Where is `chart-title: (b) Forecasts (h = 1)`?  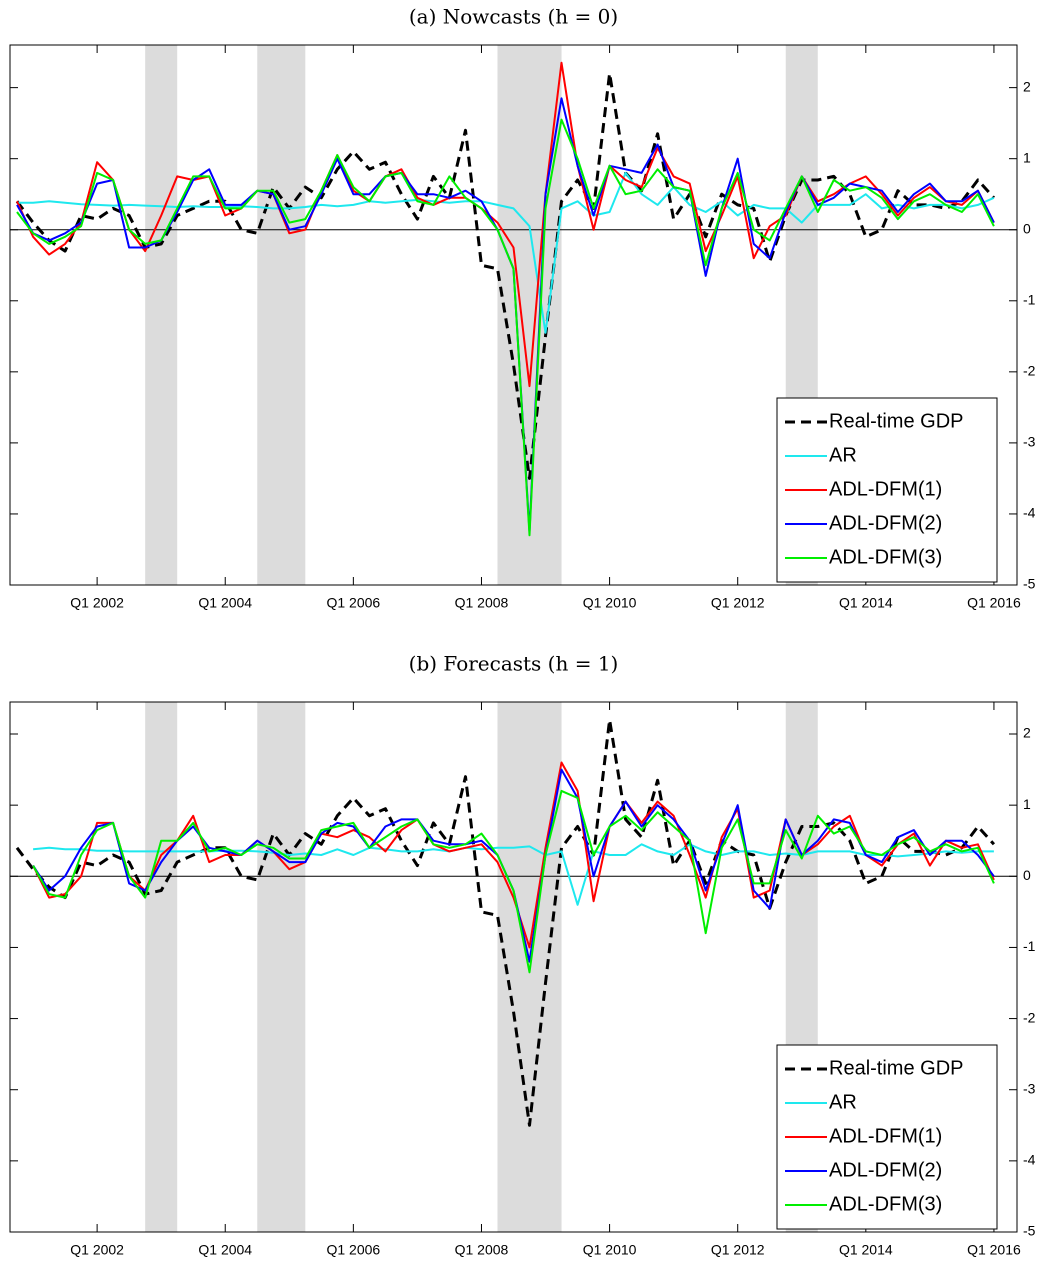
chart-title: (b) Forecasts (h = 1) is located at coordinates (514, 664).